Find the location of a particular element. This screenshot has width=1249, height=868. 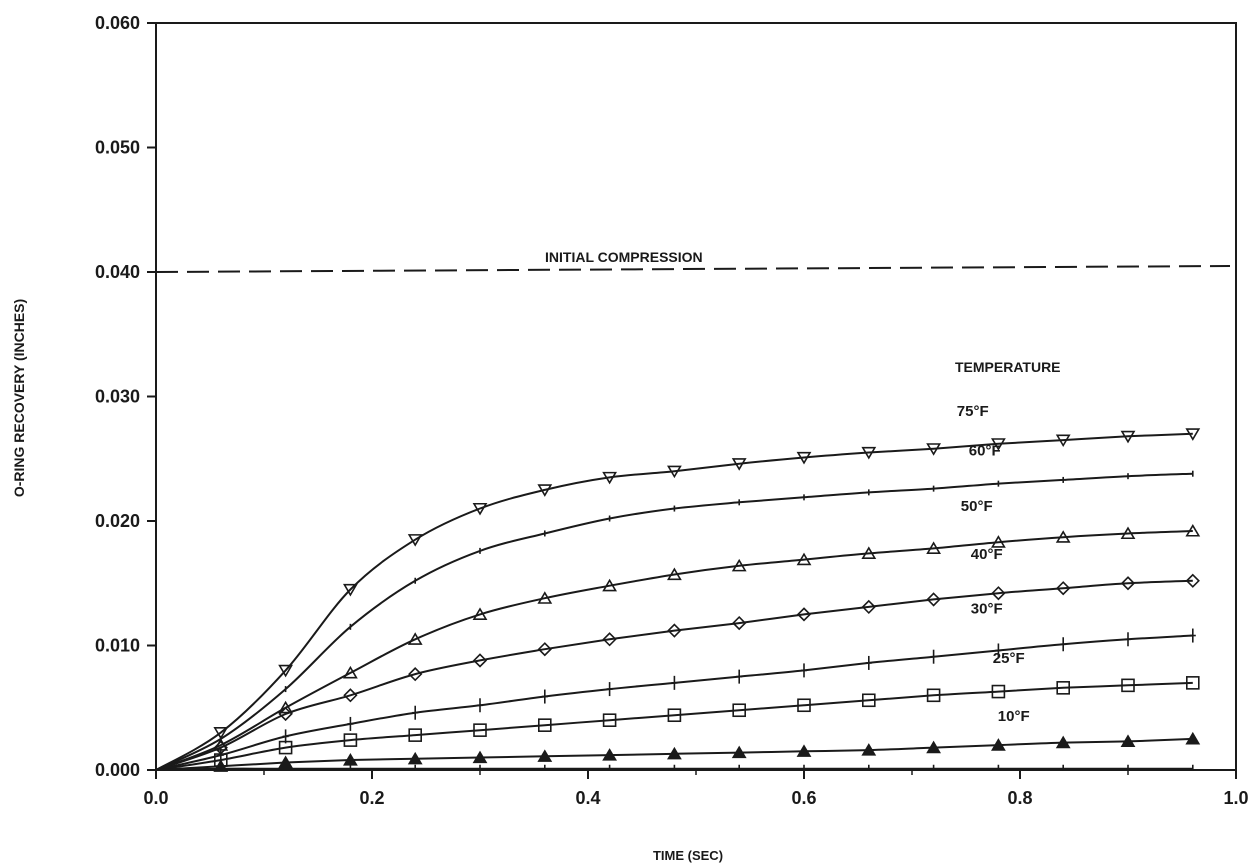

y-tick-label: 0.060 is located at coordinates (117, 23).